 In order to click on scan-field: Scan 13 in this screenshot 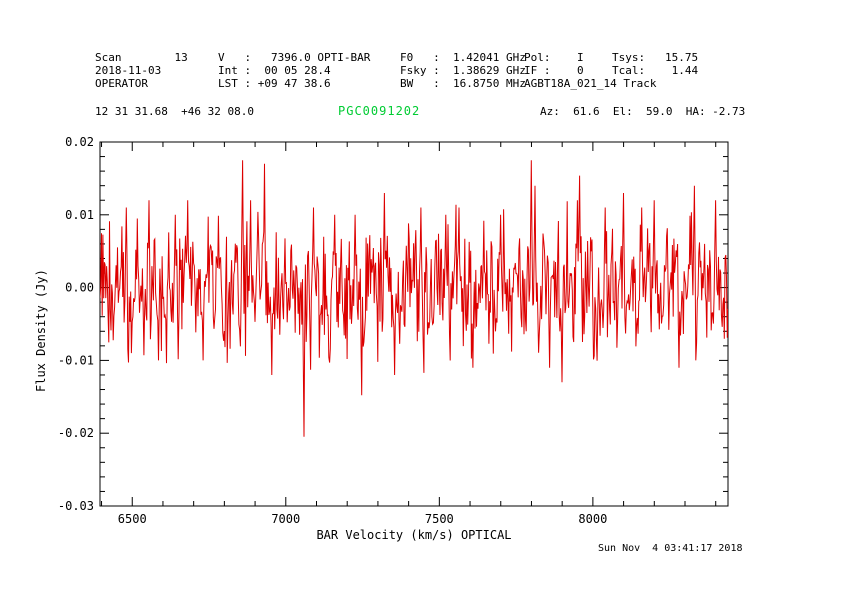, I will do `click(141, 57)`.